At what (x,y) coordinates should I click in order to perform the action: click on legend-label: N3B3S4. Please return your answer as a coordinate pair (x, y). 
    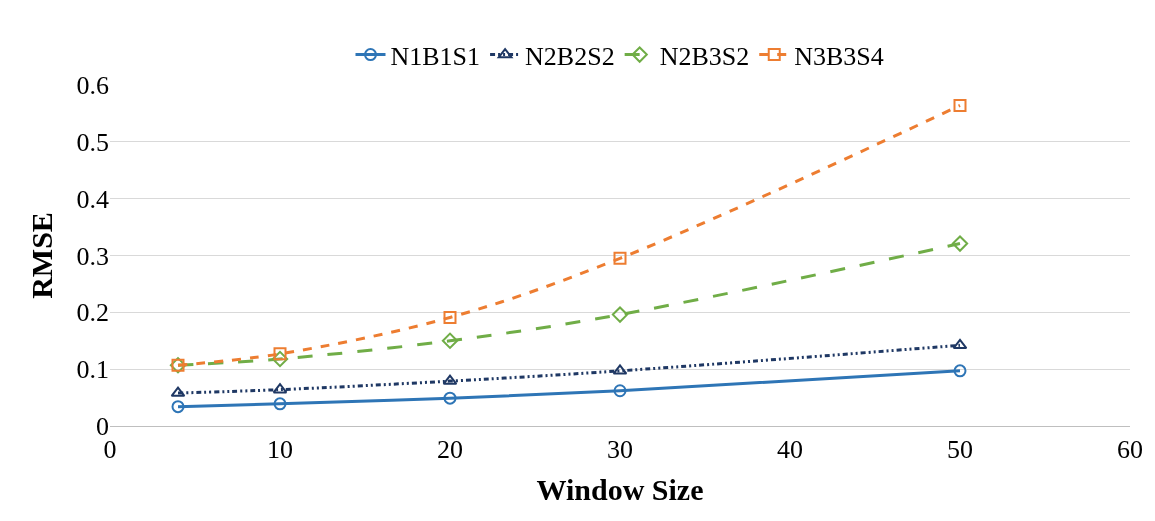
    Looking at the image, I should click on (839, 56).